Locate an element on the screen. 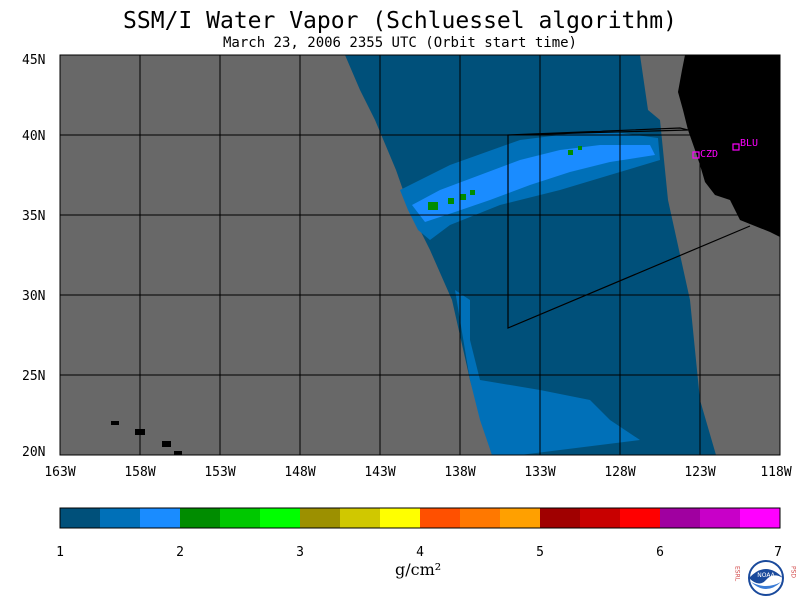 The width and height of the screenshot is (800, 600). colorbar-unit: g/cm² is located at coordinates (418, 569).